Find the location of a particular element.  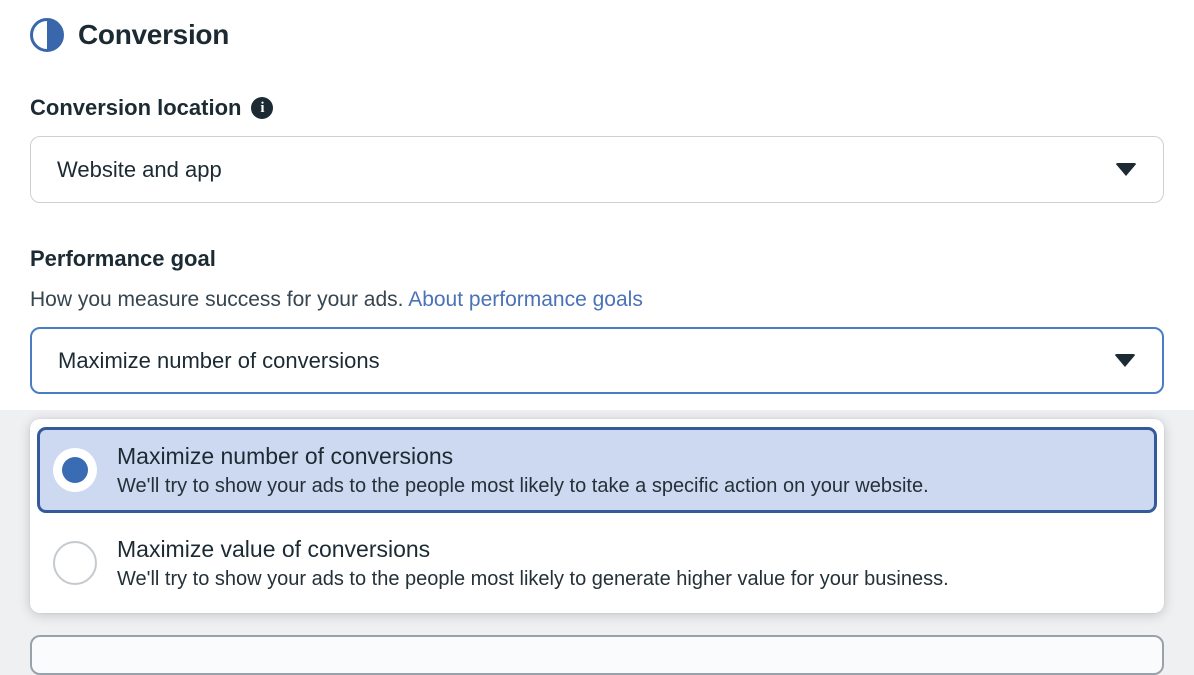

radio-dot is located at coordinates (75, 470).